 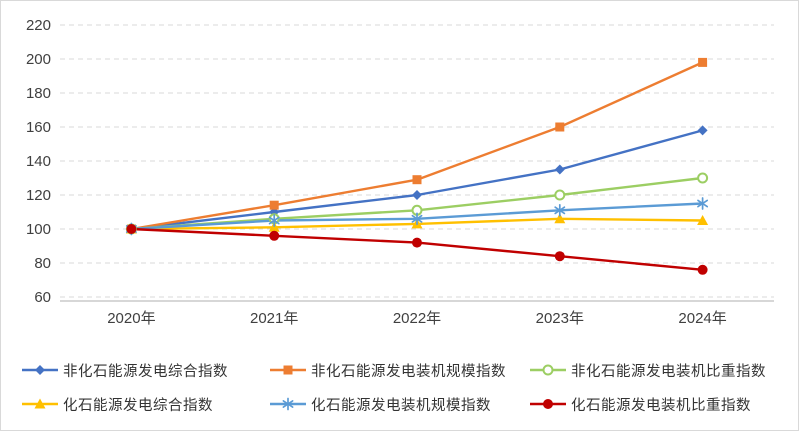 I want to click on legend-item-label: 化石能源发电装机比重指数, so click(x=661, y=405).